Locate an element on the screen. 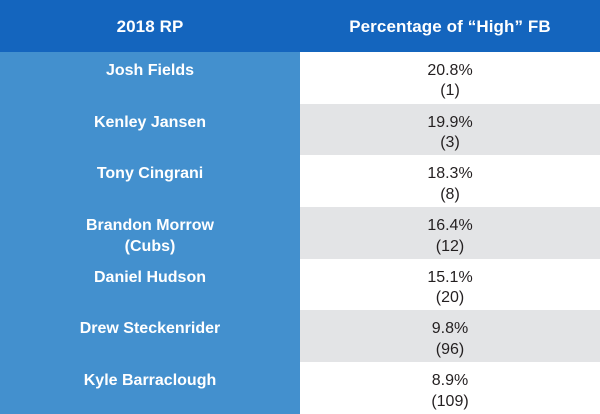 This screenshot has height=414, width=600. cell-percentage: 19.9% (3) is located at coordinates (450, 129).